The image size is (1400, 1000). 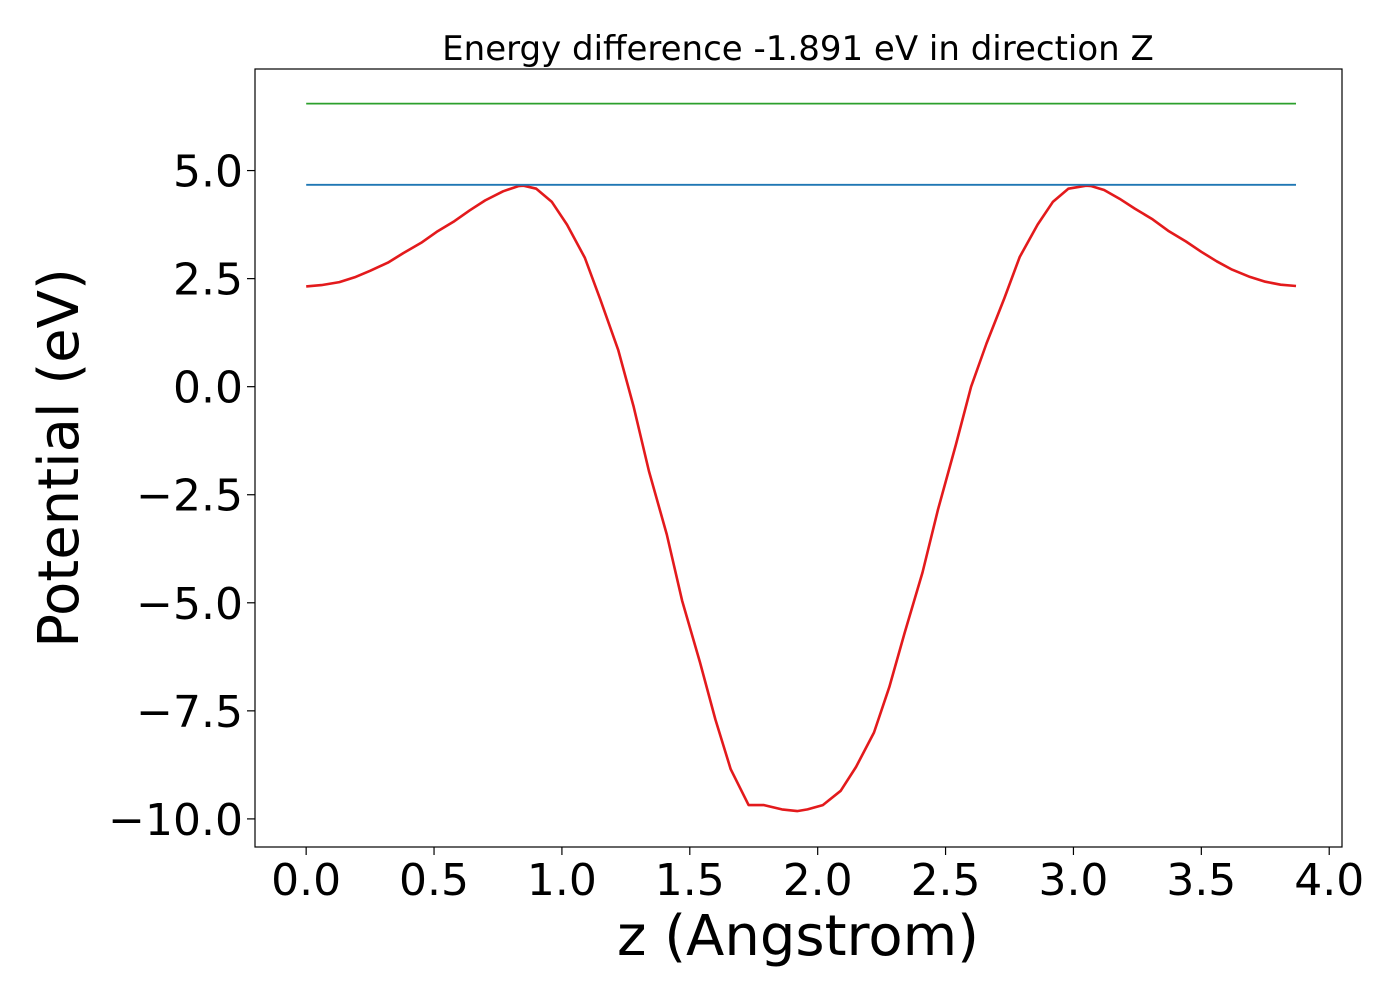 I want to click on x-tick-label: 4.0, so click(x=1329, y=880).